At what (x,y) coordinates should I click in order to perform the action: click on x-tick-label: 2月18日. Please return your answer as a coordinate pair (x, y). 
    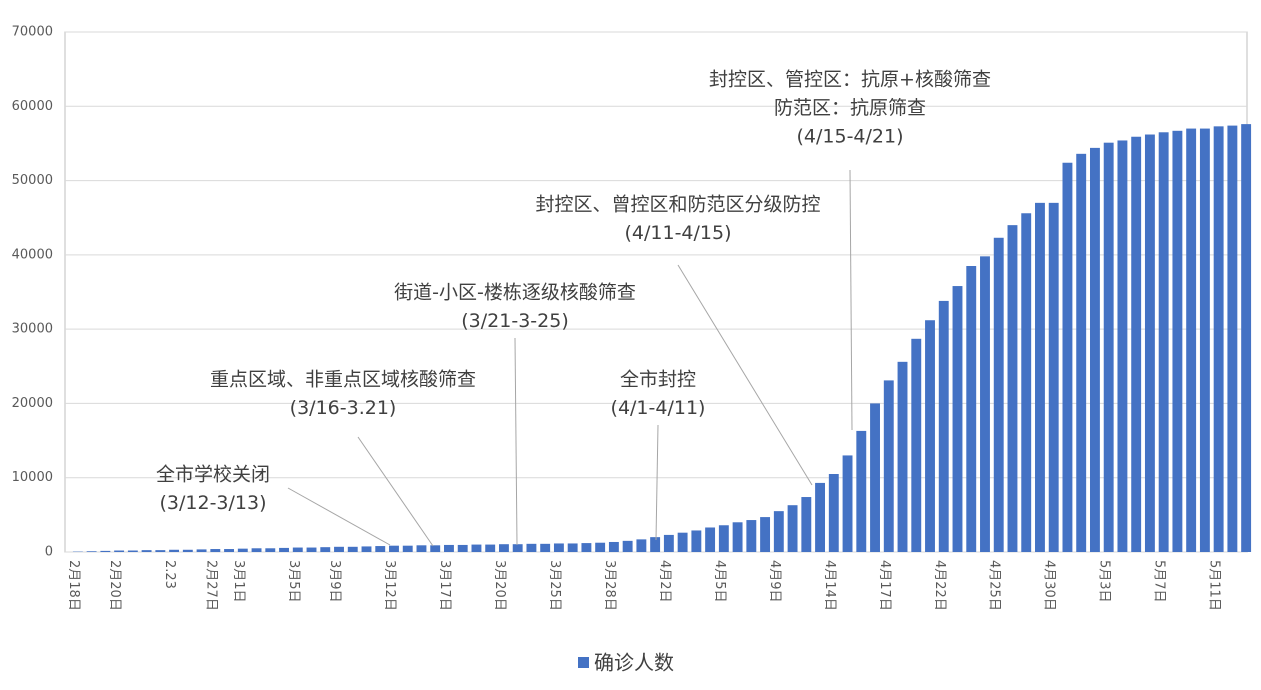
    Looking at the image, I should click on (73, 585).